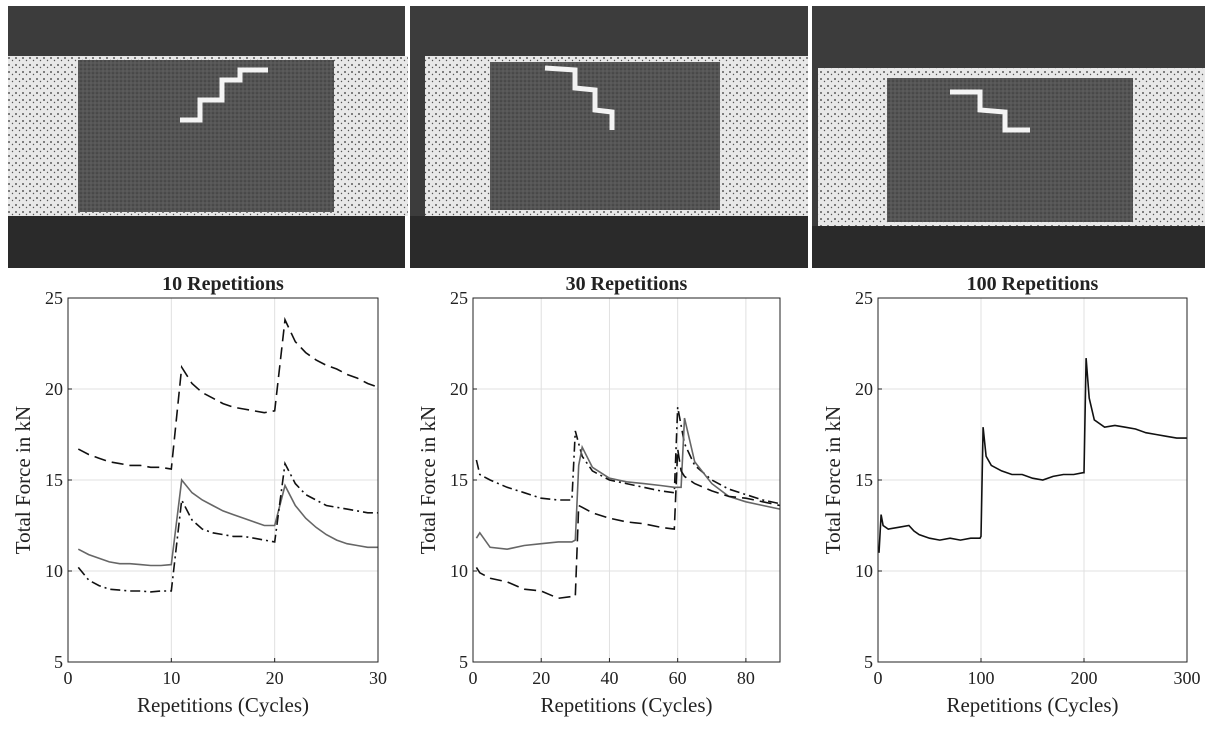 The image size is (1211, 731). What do you see at coordinates (1187, 678) in the screenshot?
I see `x-tick-label: 300` at bounding box center [1187, 678].